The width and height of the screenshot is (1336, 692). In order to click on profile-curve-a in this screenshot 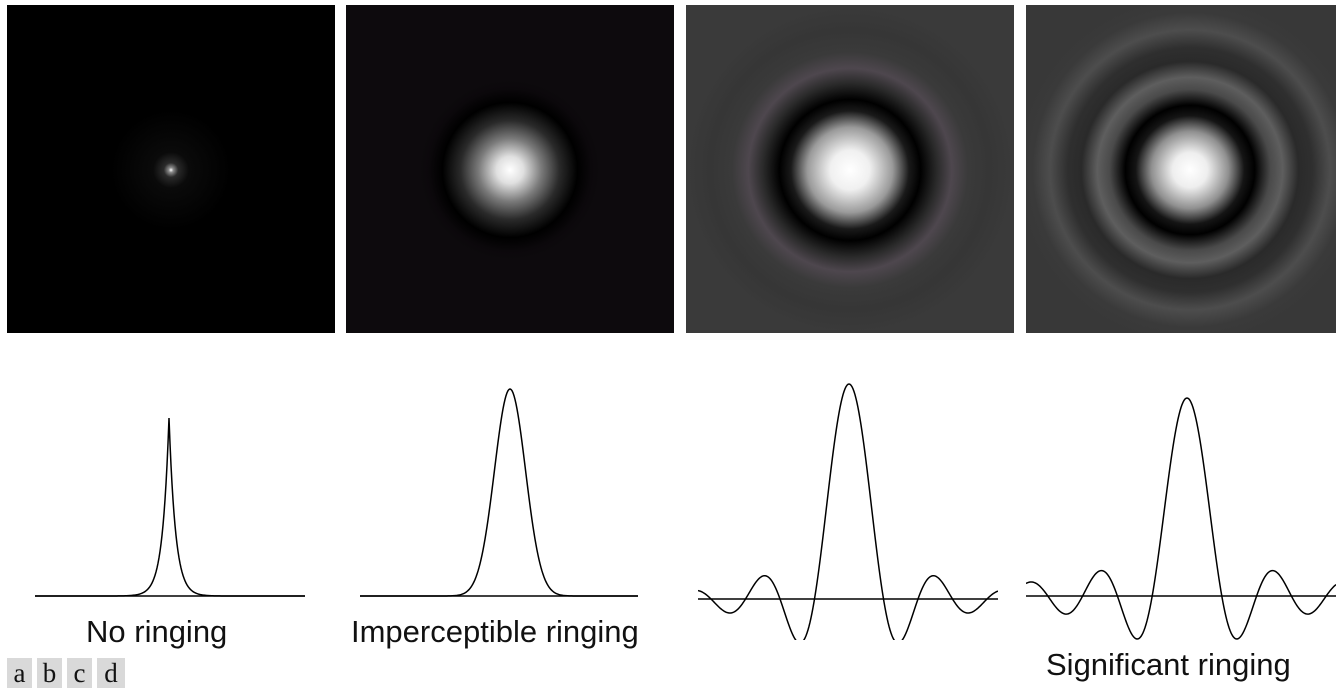, I will do `click(170, 507)`.